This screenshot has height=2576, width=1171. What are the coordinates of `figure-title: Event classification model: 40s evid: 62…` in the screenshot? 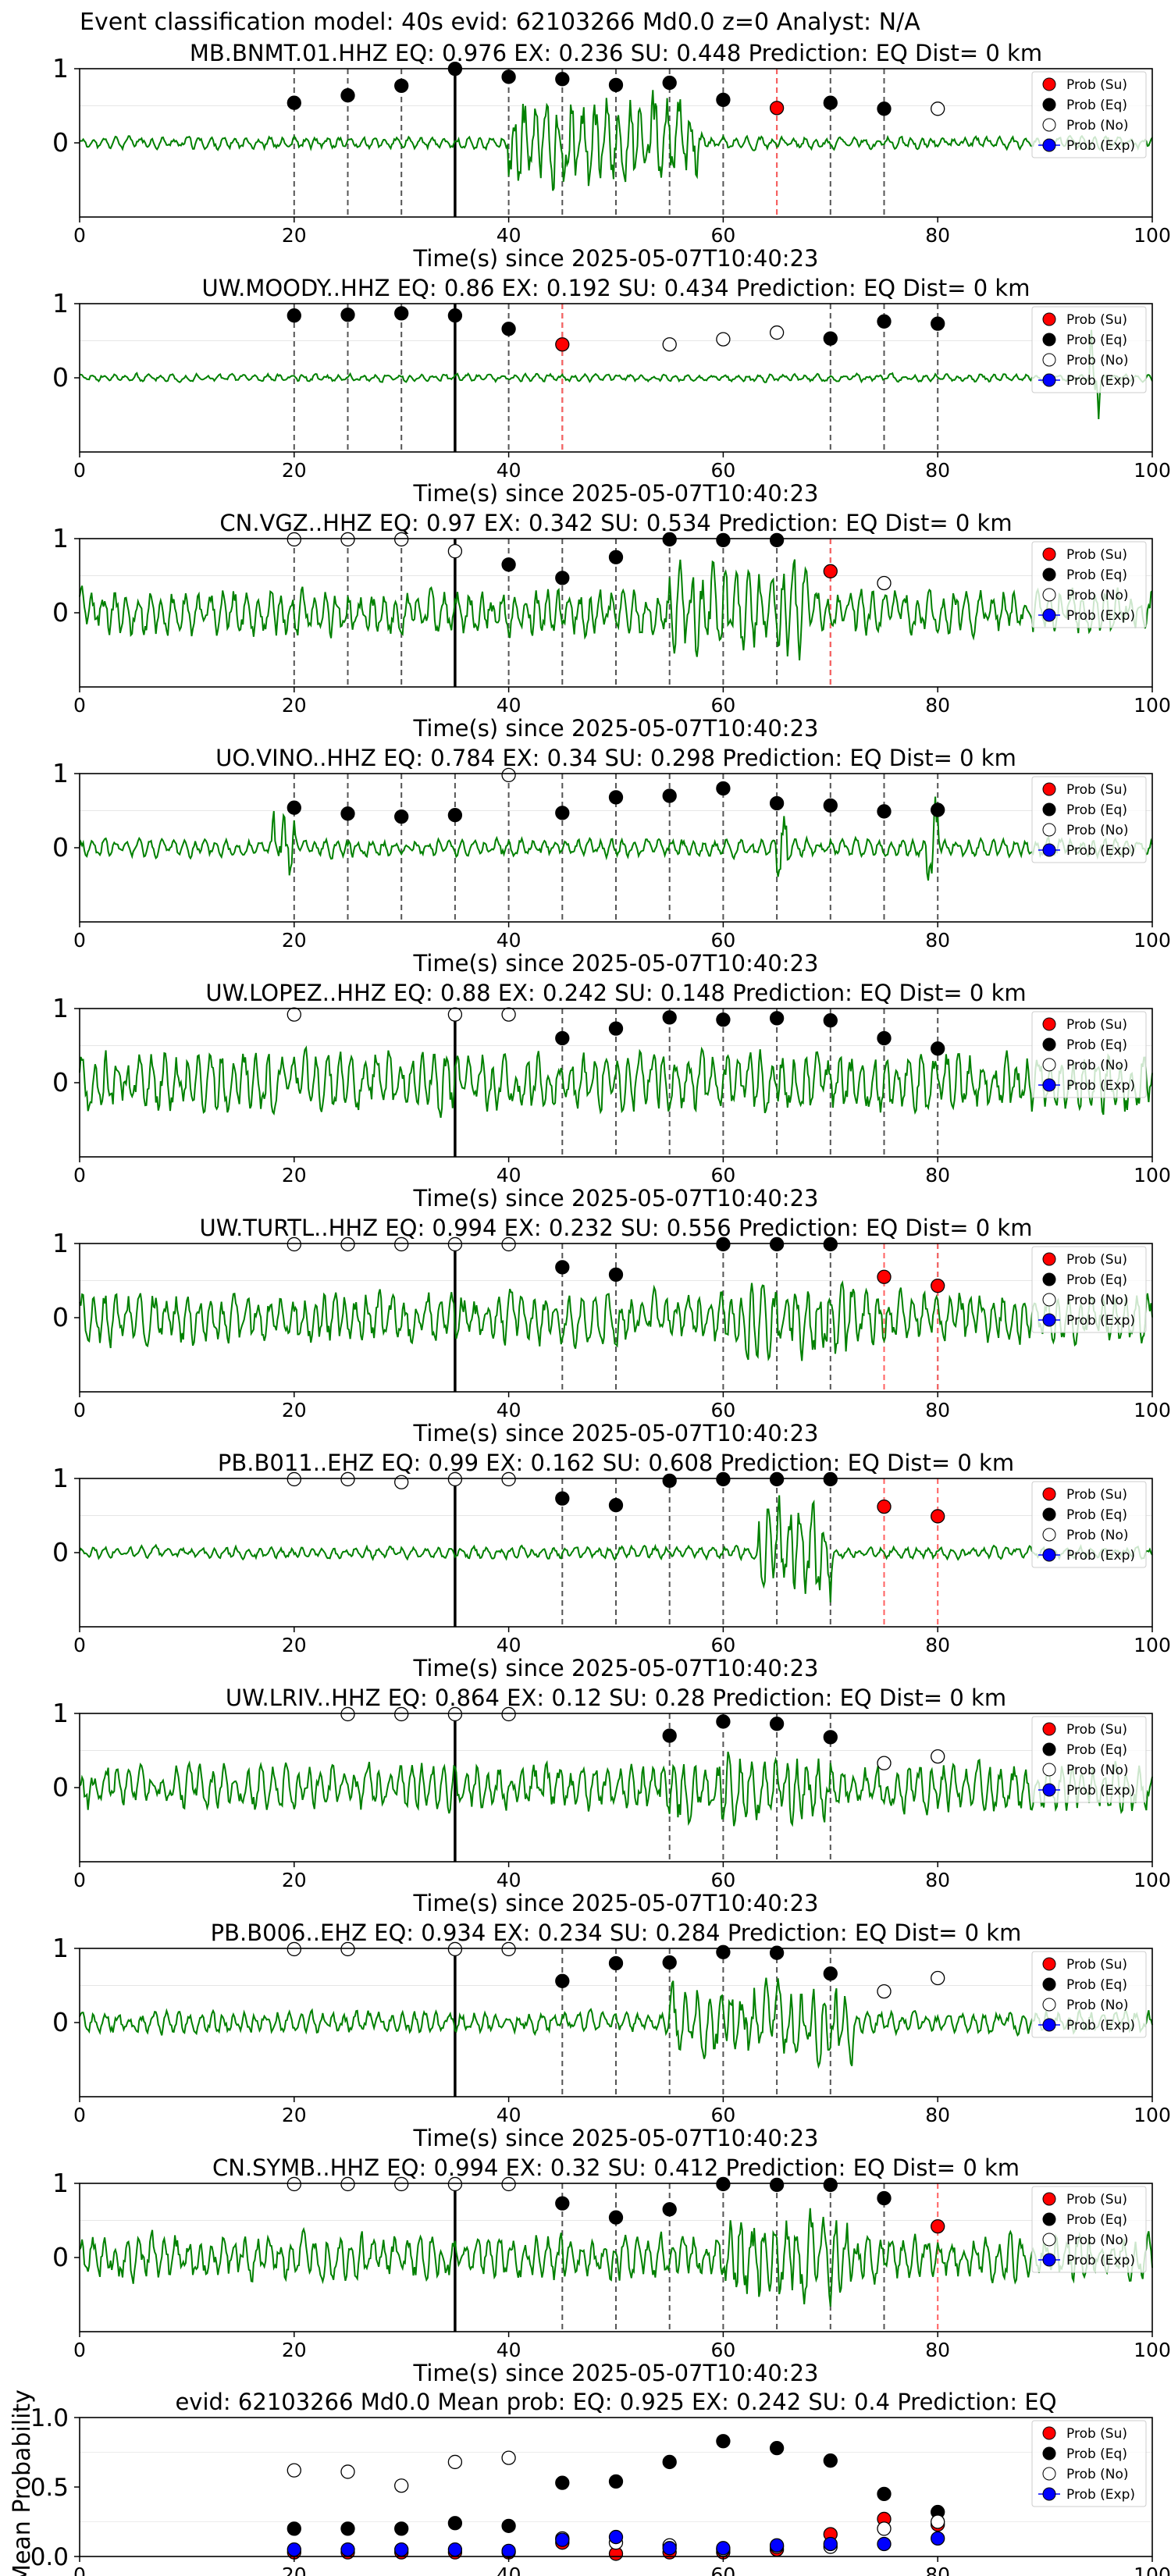 It's located at (500, 22).